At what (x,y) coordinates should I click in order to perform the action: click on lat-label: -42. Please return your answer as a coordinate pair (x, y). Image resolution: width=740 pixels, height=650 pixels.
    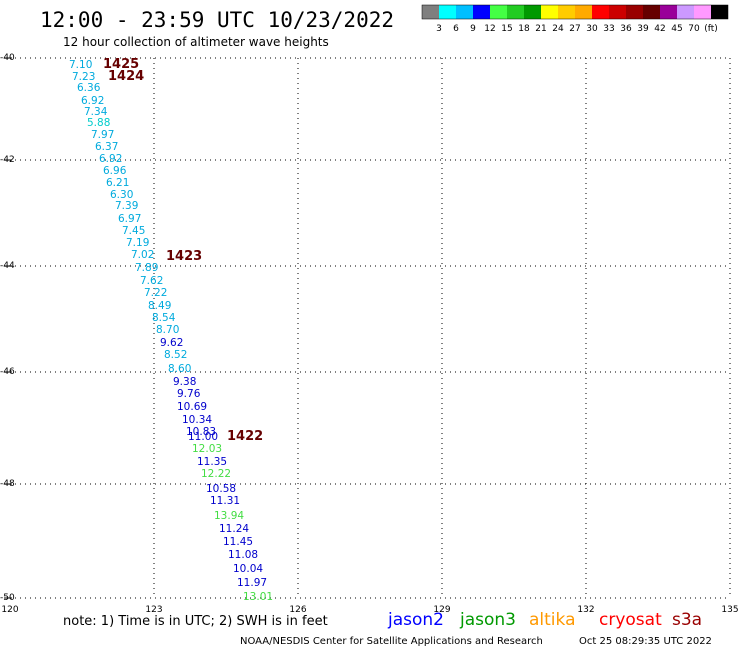
    Looking at the image, I should click on (7, 160).